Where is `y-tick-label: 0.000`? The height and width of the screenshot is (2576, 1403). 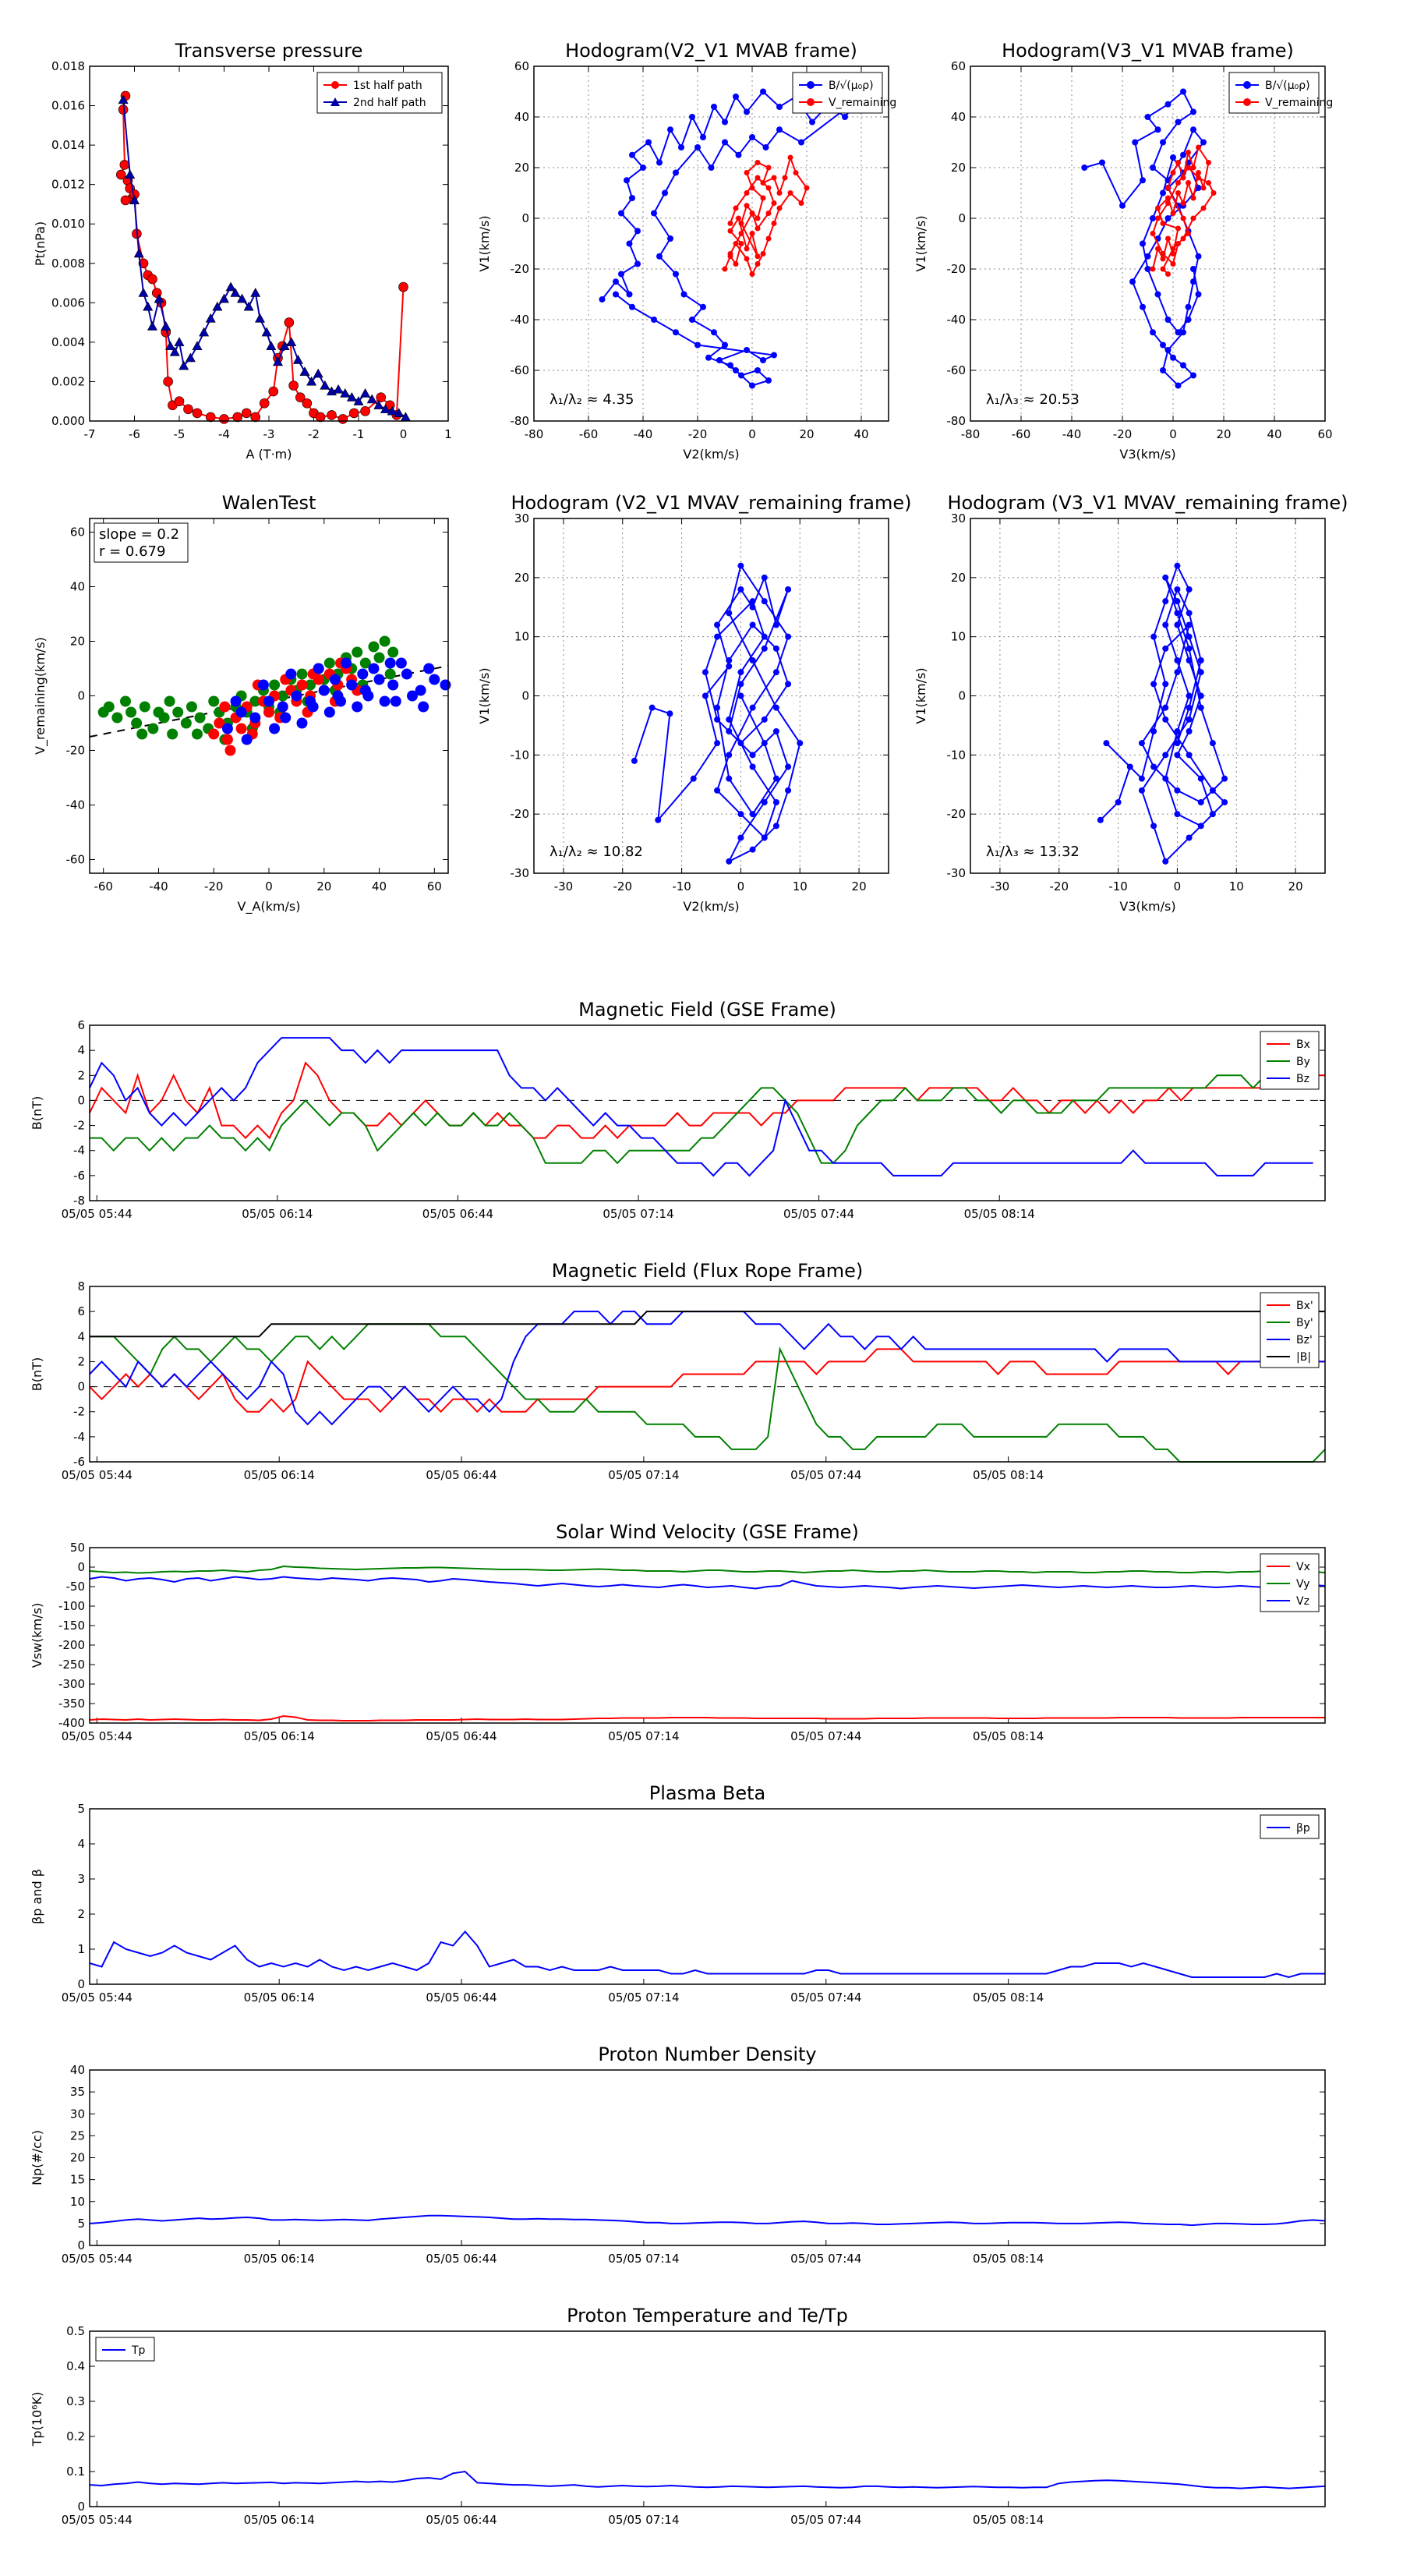
y-tick-label: 0.000 is located at coordinates (68, 421).